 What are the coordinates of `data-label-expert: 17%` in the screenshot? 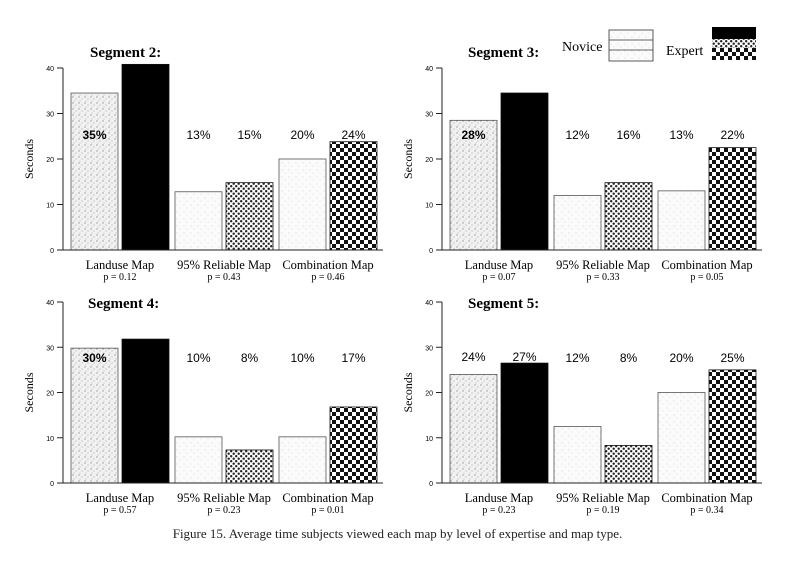 It's located at (353, 358).